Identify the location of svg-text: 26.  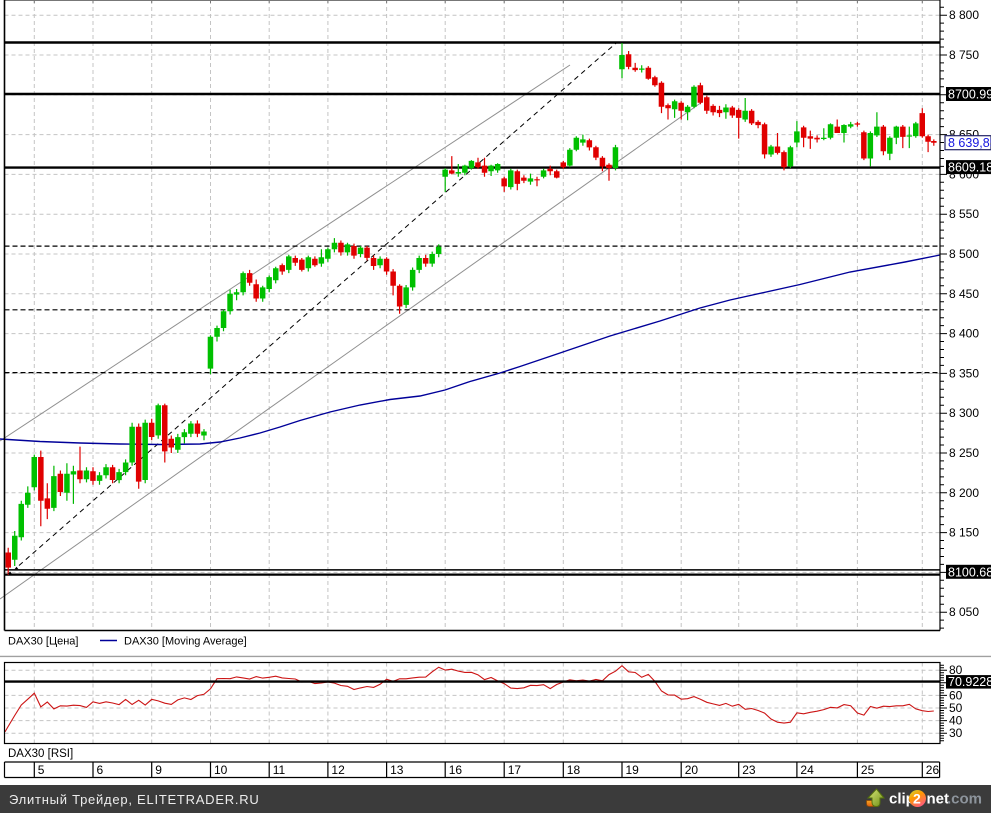
(933, 770).